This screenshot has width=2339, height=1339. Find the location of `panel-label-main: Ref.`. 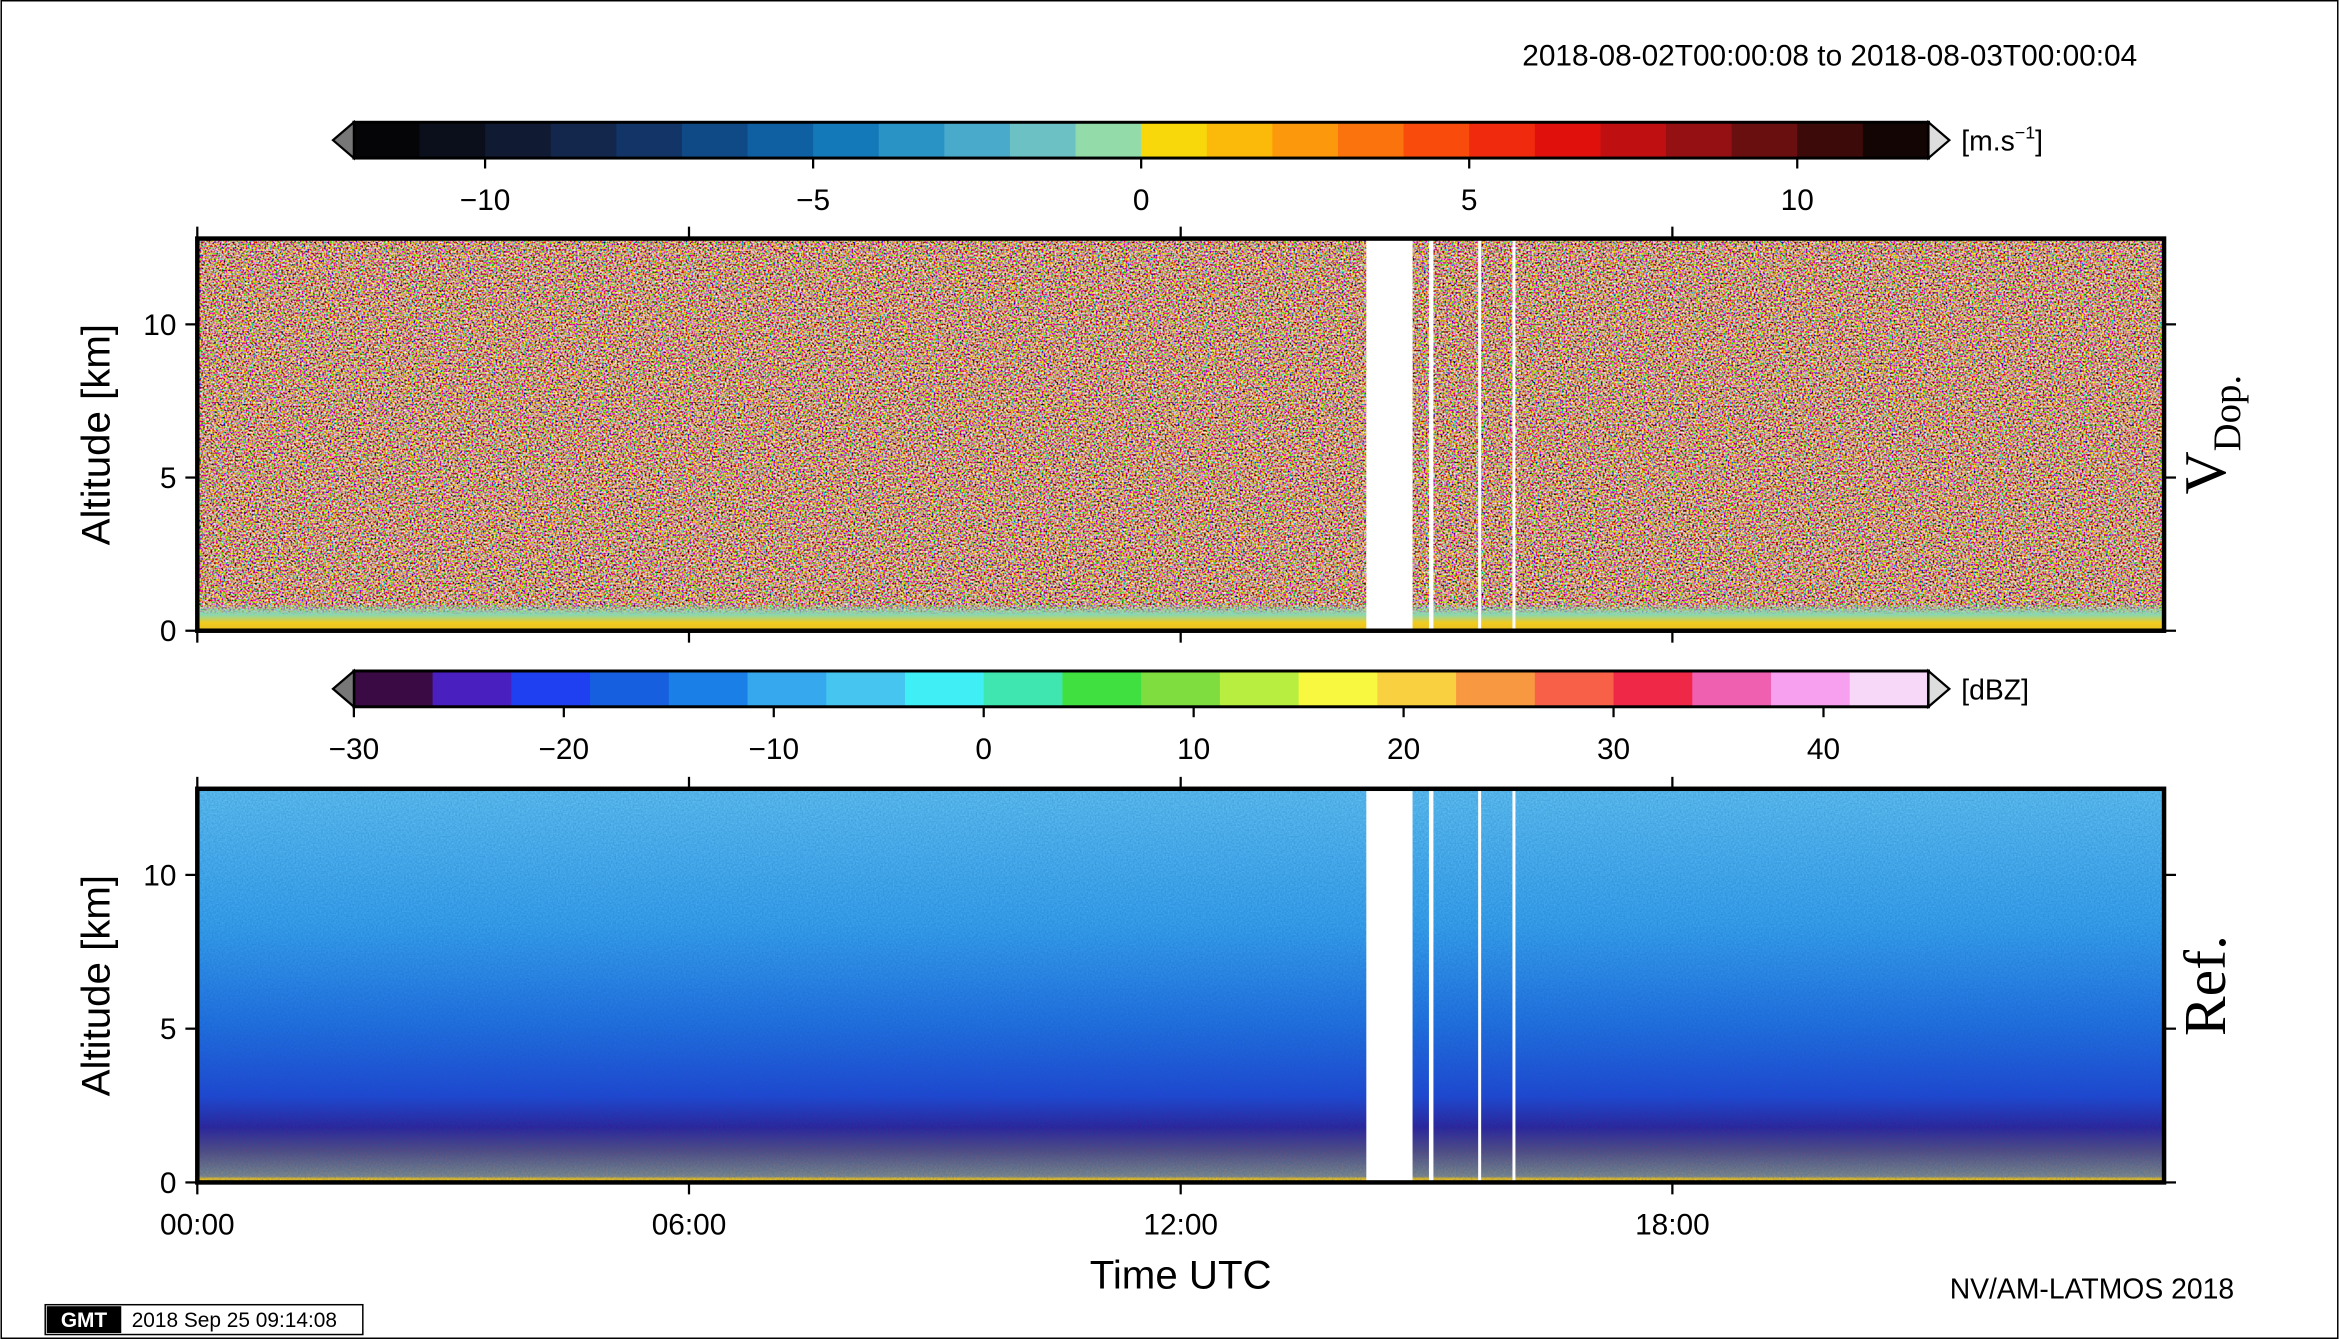

panel-label-main: Ref. is located at coordinates (2205, 985).